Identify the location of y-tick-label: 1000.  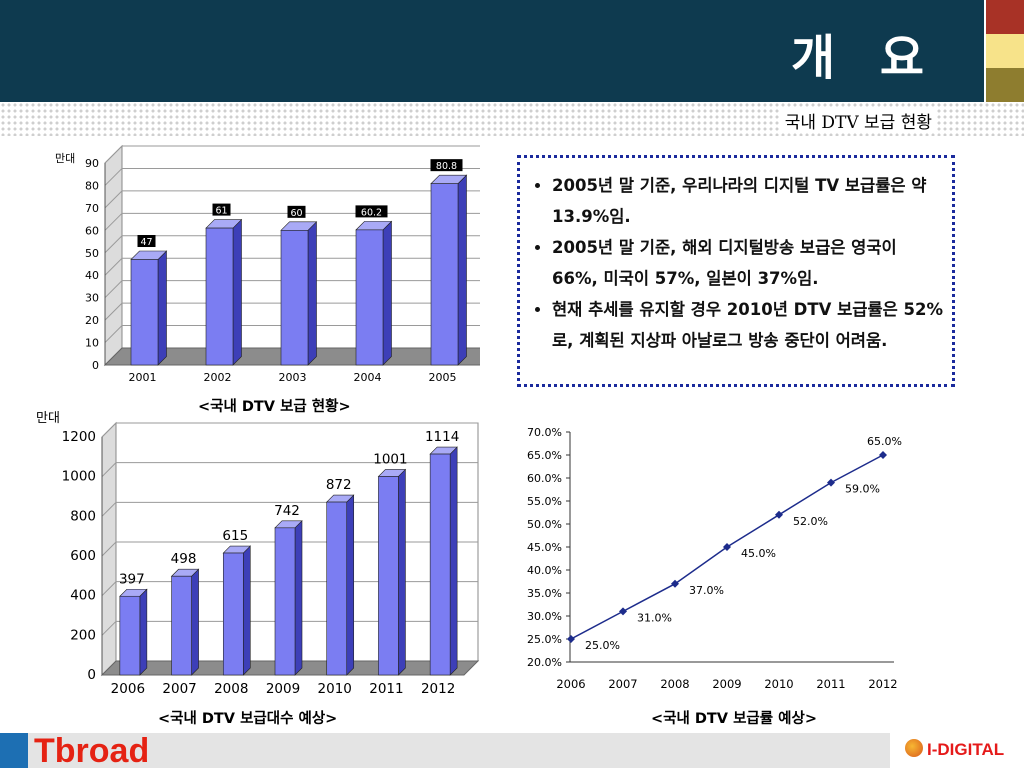
(79, 477).